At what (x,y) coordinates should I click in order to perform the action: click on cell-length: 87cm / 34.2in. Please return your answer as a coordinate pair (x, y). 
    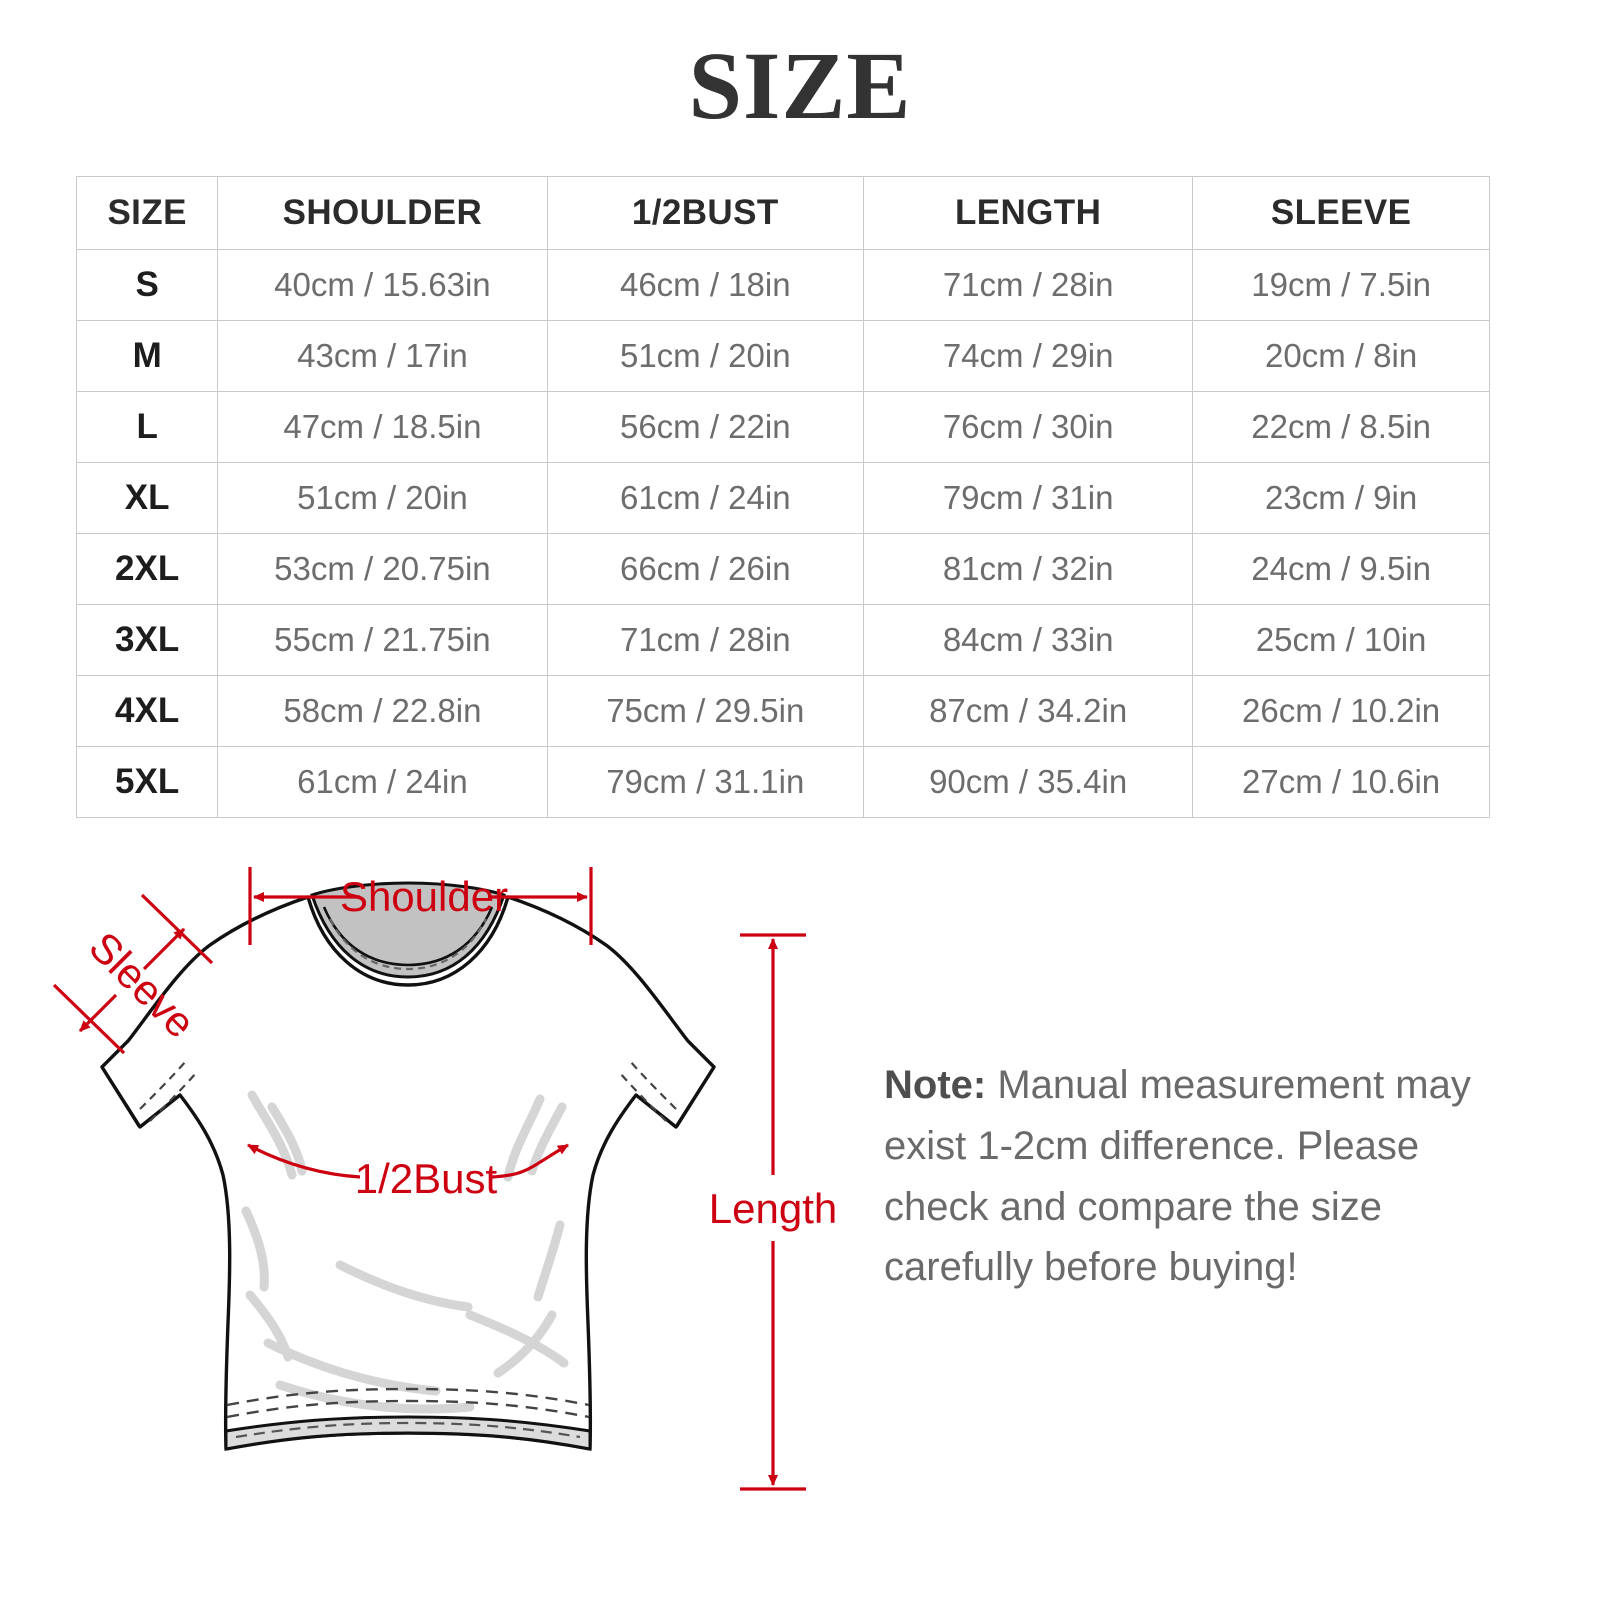
    Looking at the image, I should click on (1028, 711).